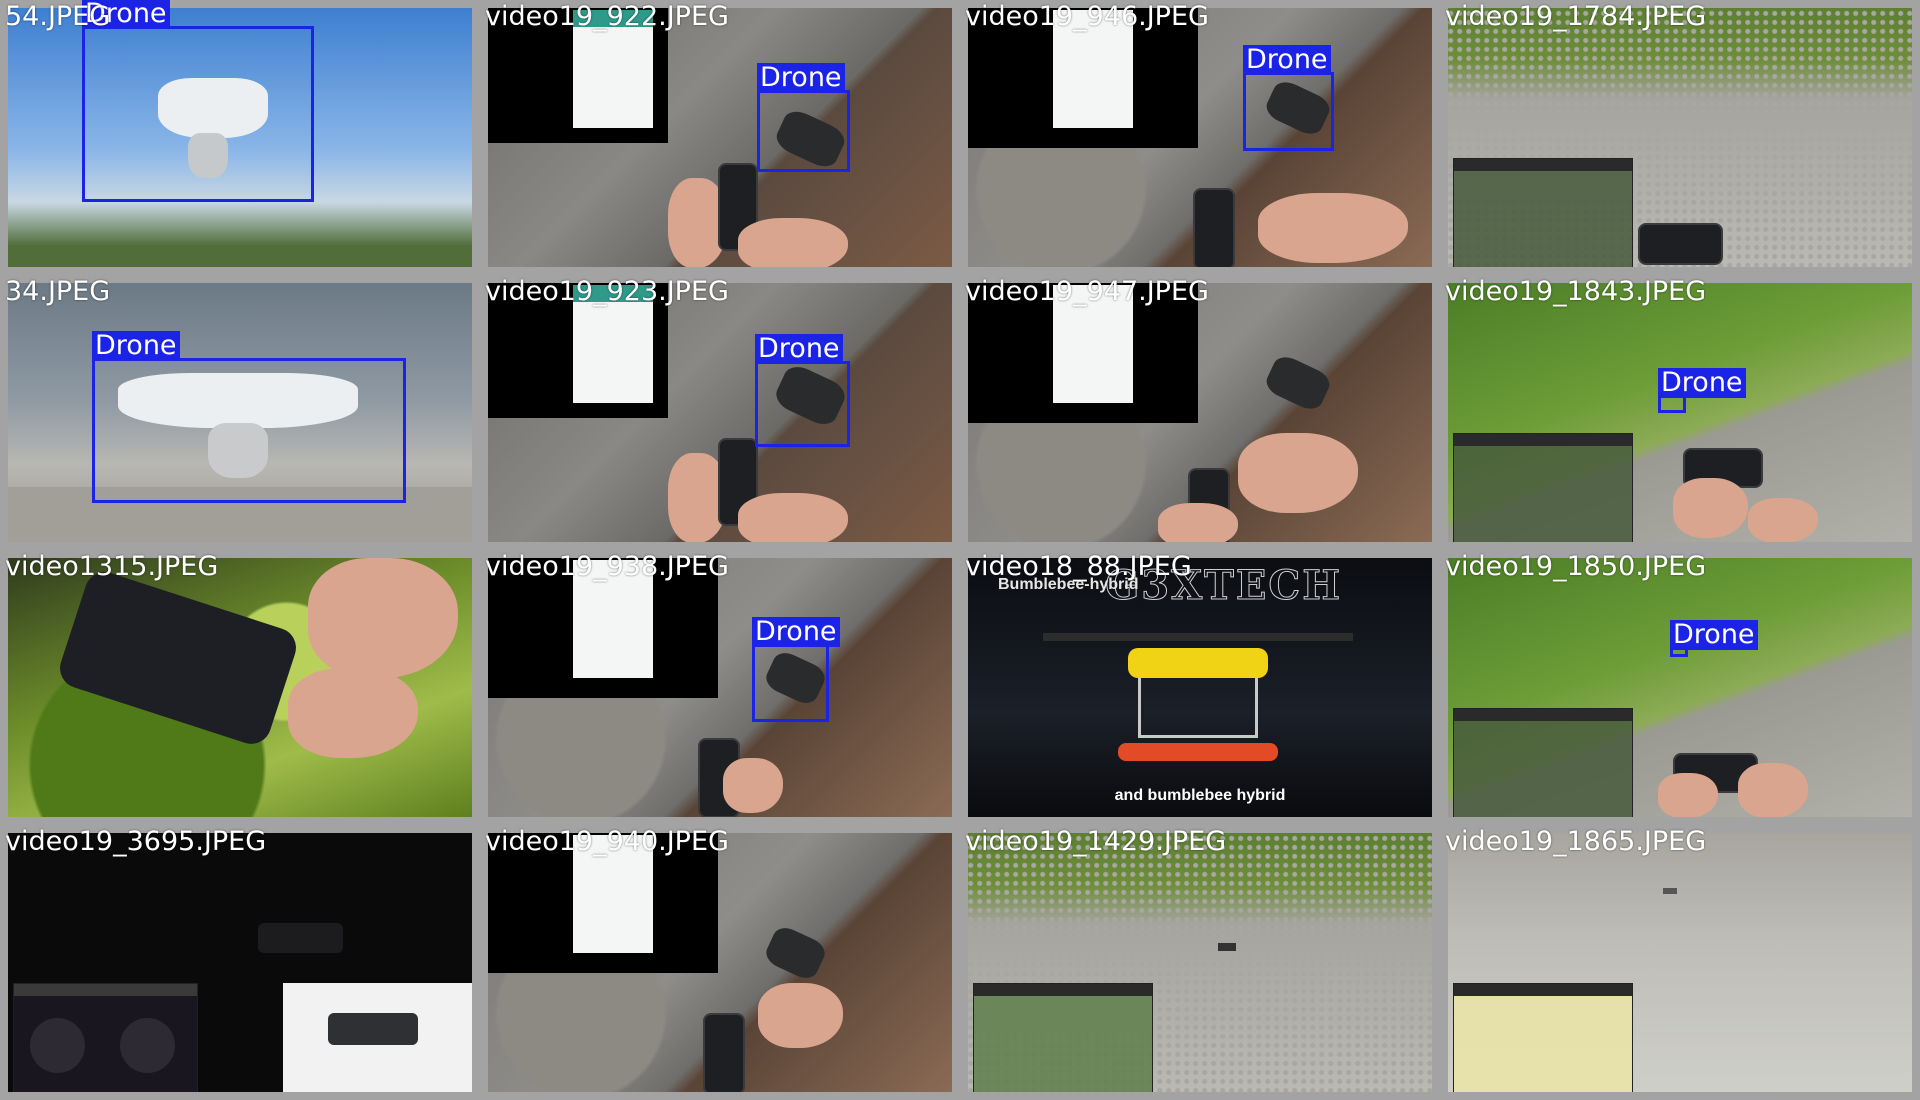 The width and height of the screenshot is (1920, 1100). What do you see at coordinates (58, 16) in the screenshot?
I see `image-filename: 54.JPEG` at bounding box center [58, 16].